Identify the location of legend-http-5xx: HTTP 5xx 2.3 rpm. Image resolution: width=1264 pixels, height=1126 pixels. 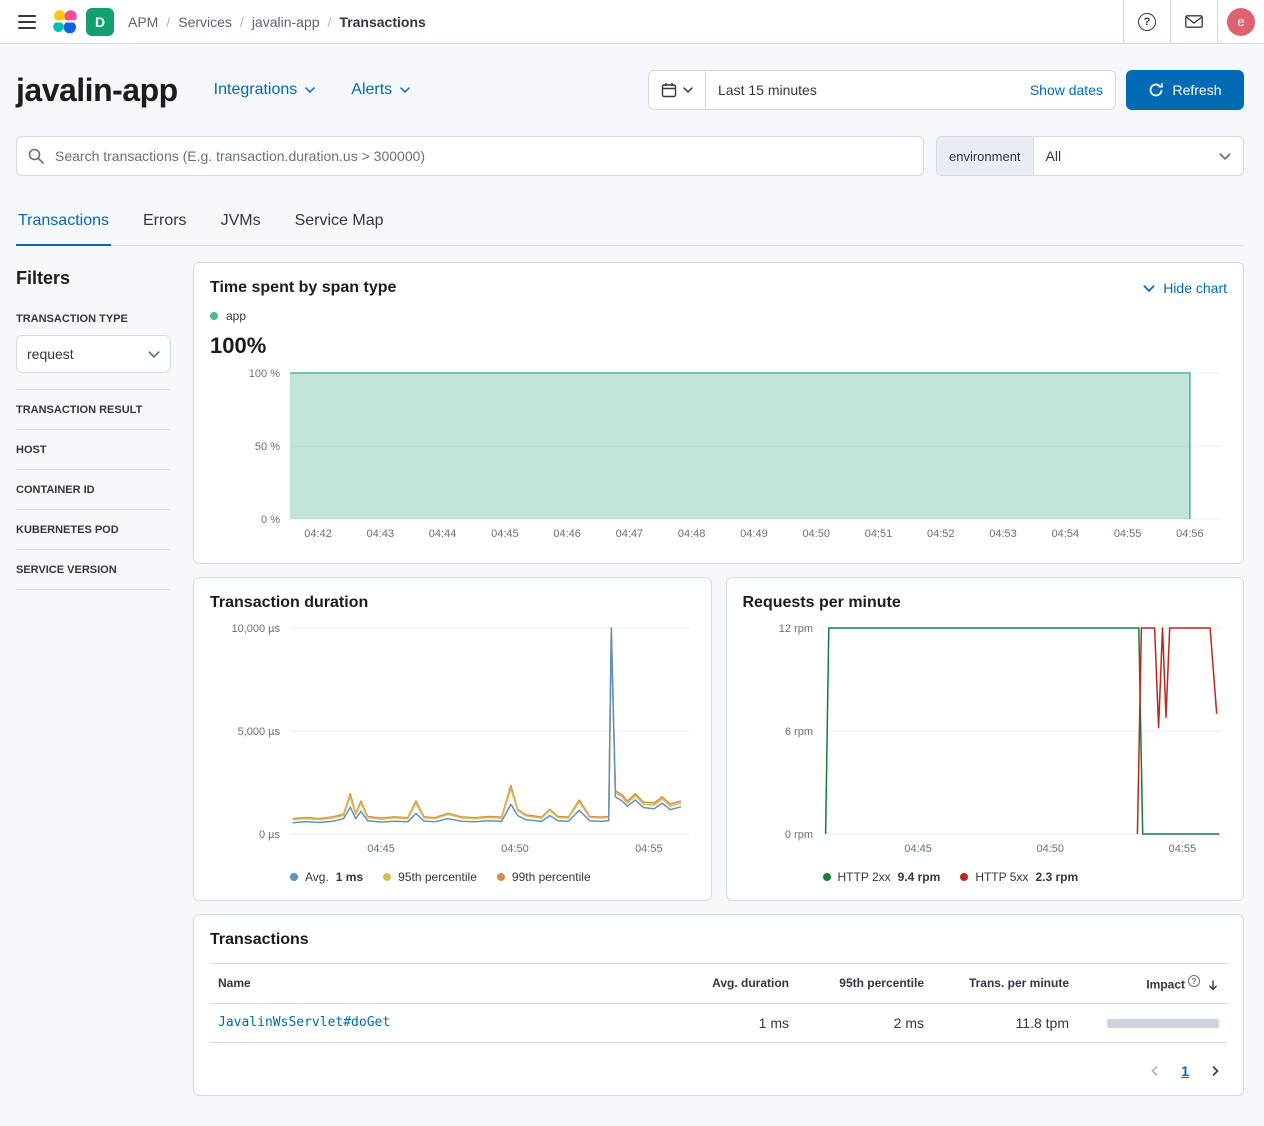
(1019, 877).